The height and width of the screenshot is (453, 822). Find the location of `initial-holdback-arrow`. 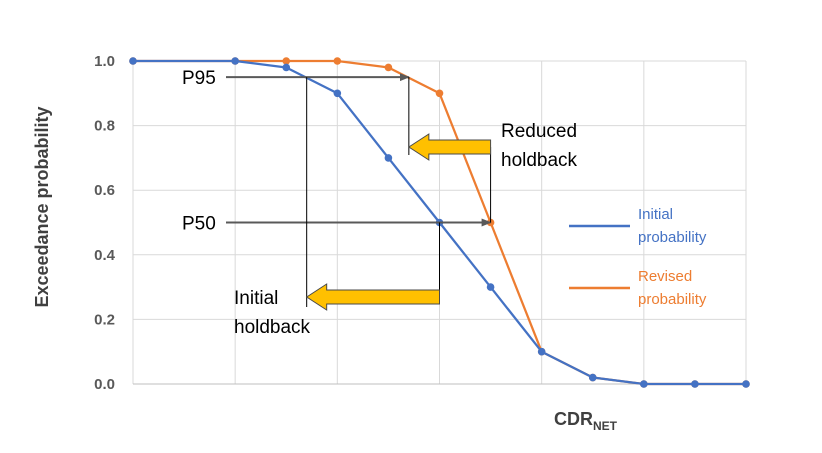

initial-holdback-arrow is located at coordinates (372, 297).